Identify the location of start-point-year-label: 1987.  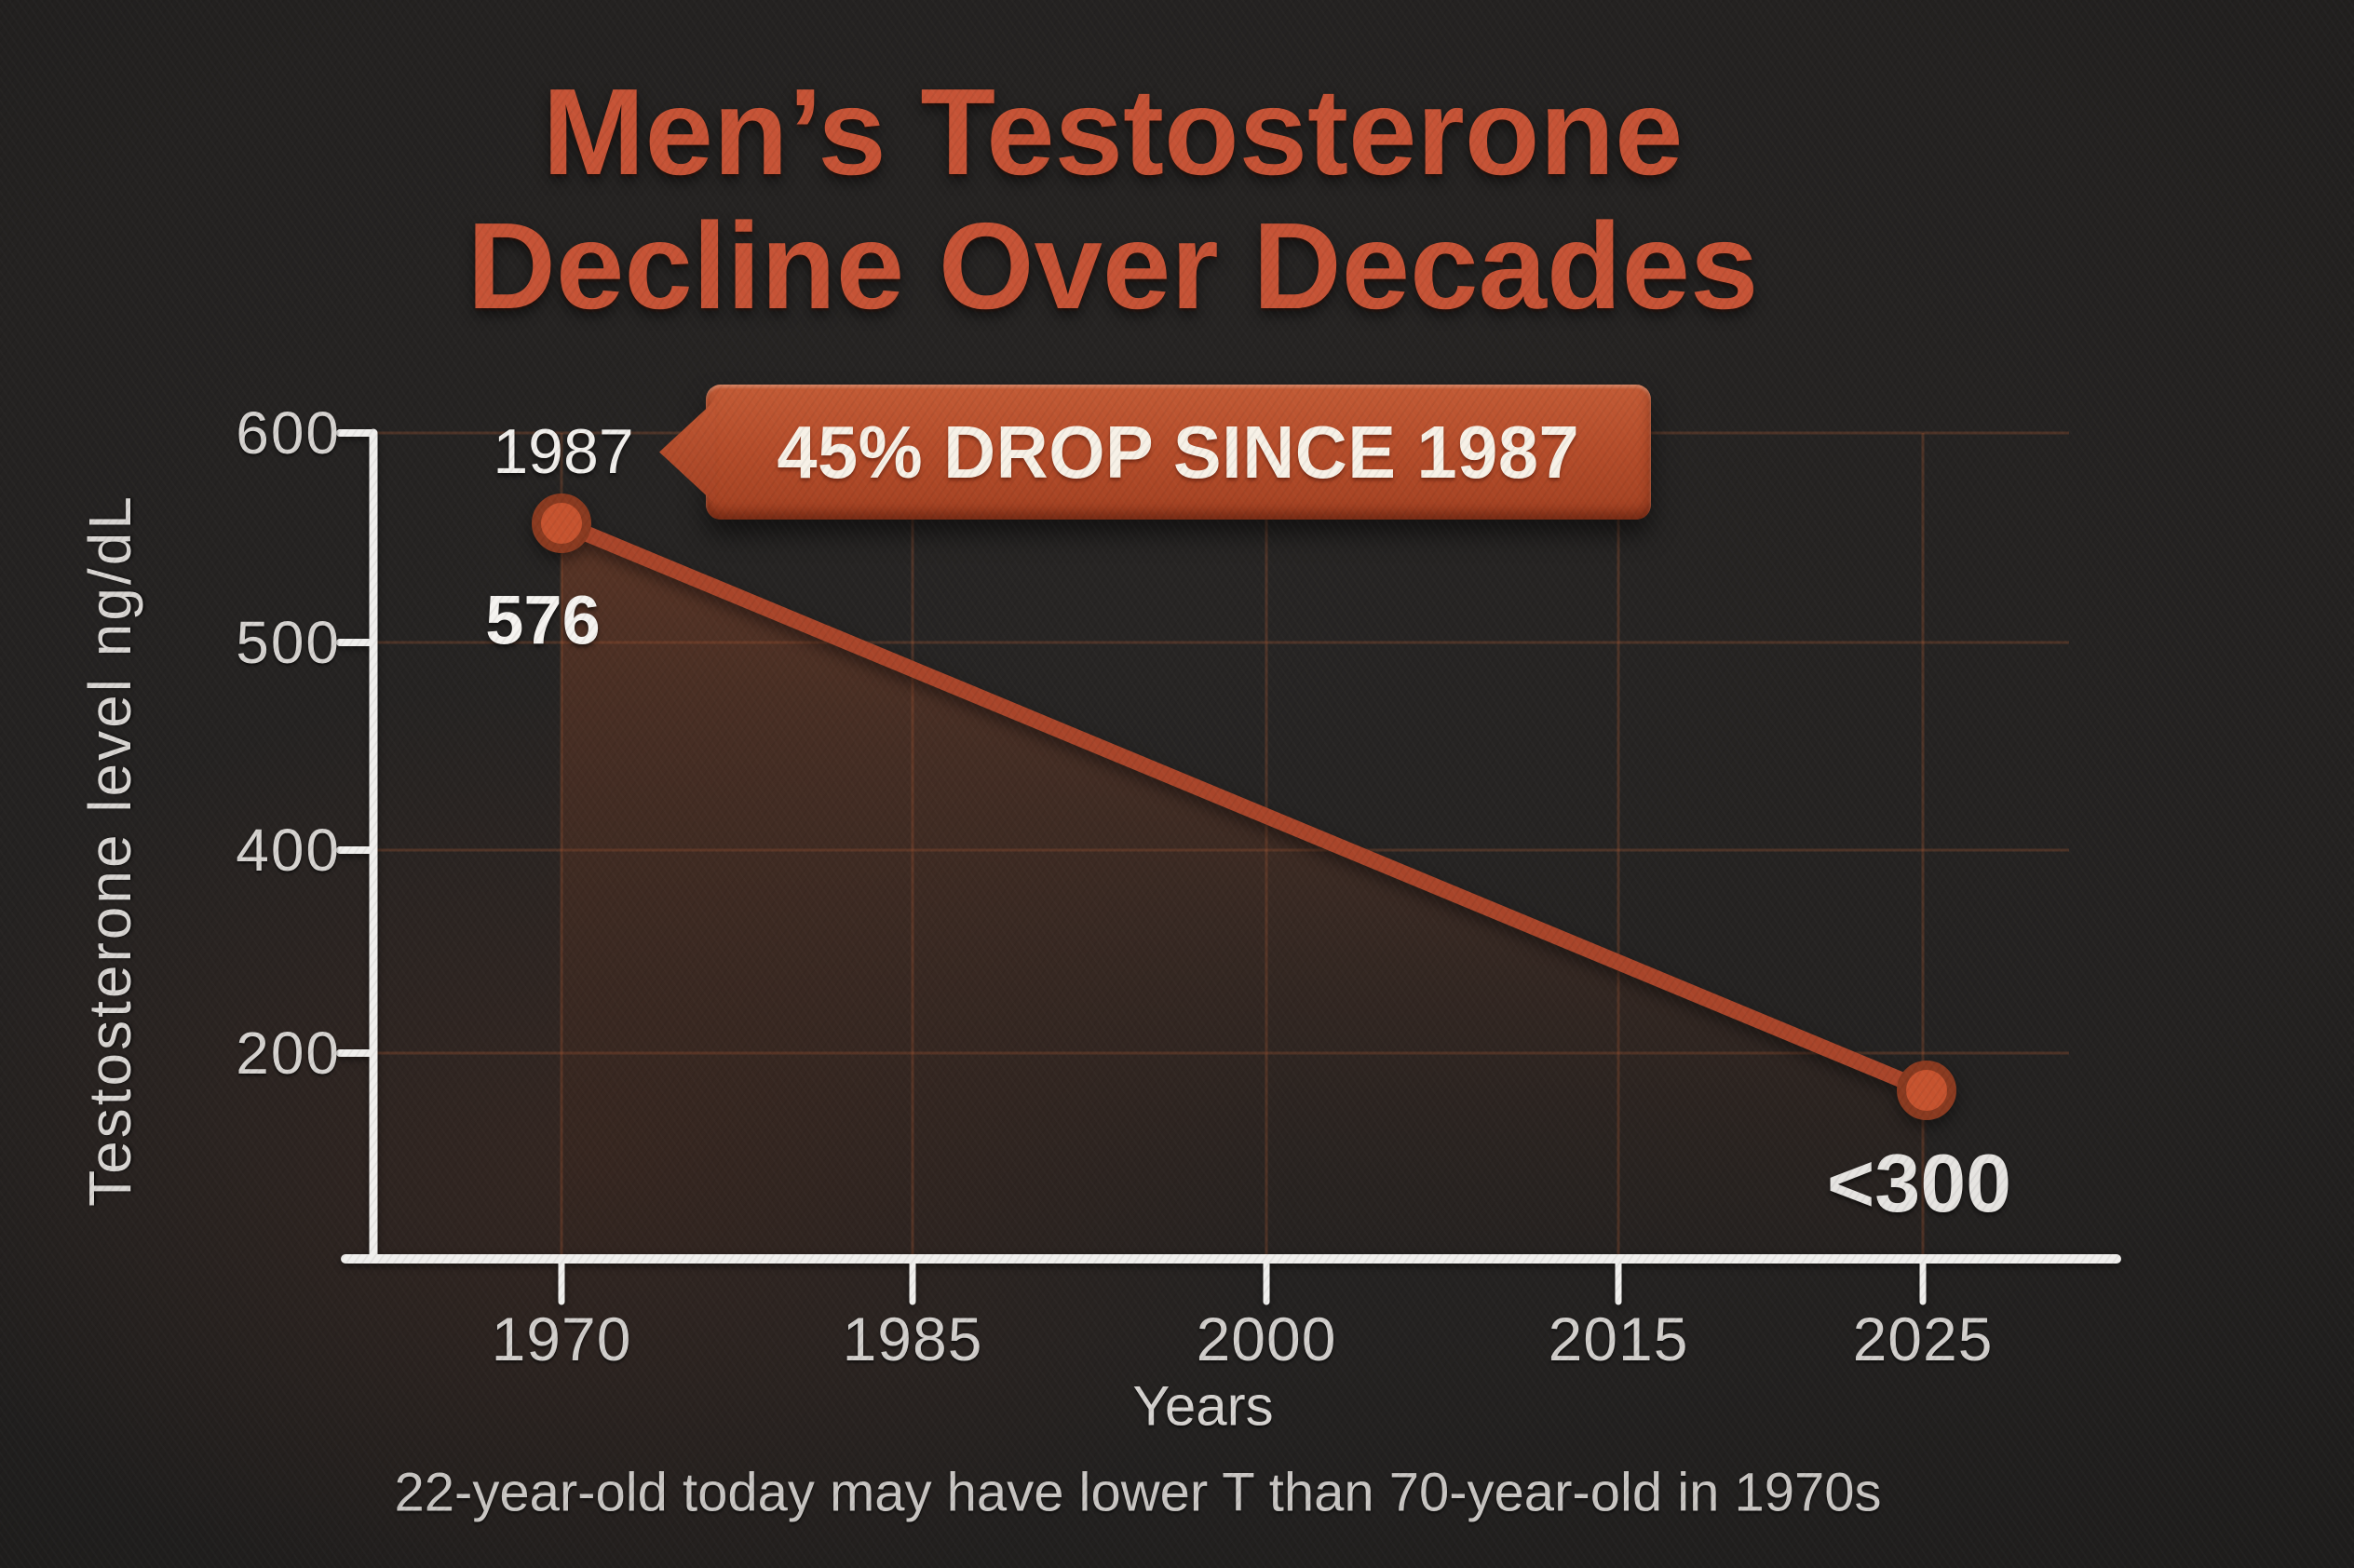
(563, 451).